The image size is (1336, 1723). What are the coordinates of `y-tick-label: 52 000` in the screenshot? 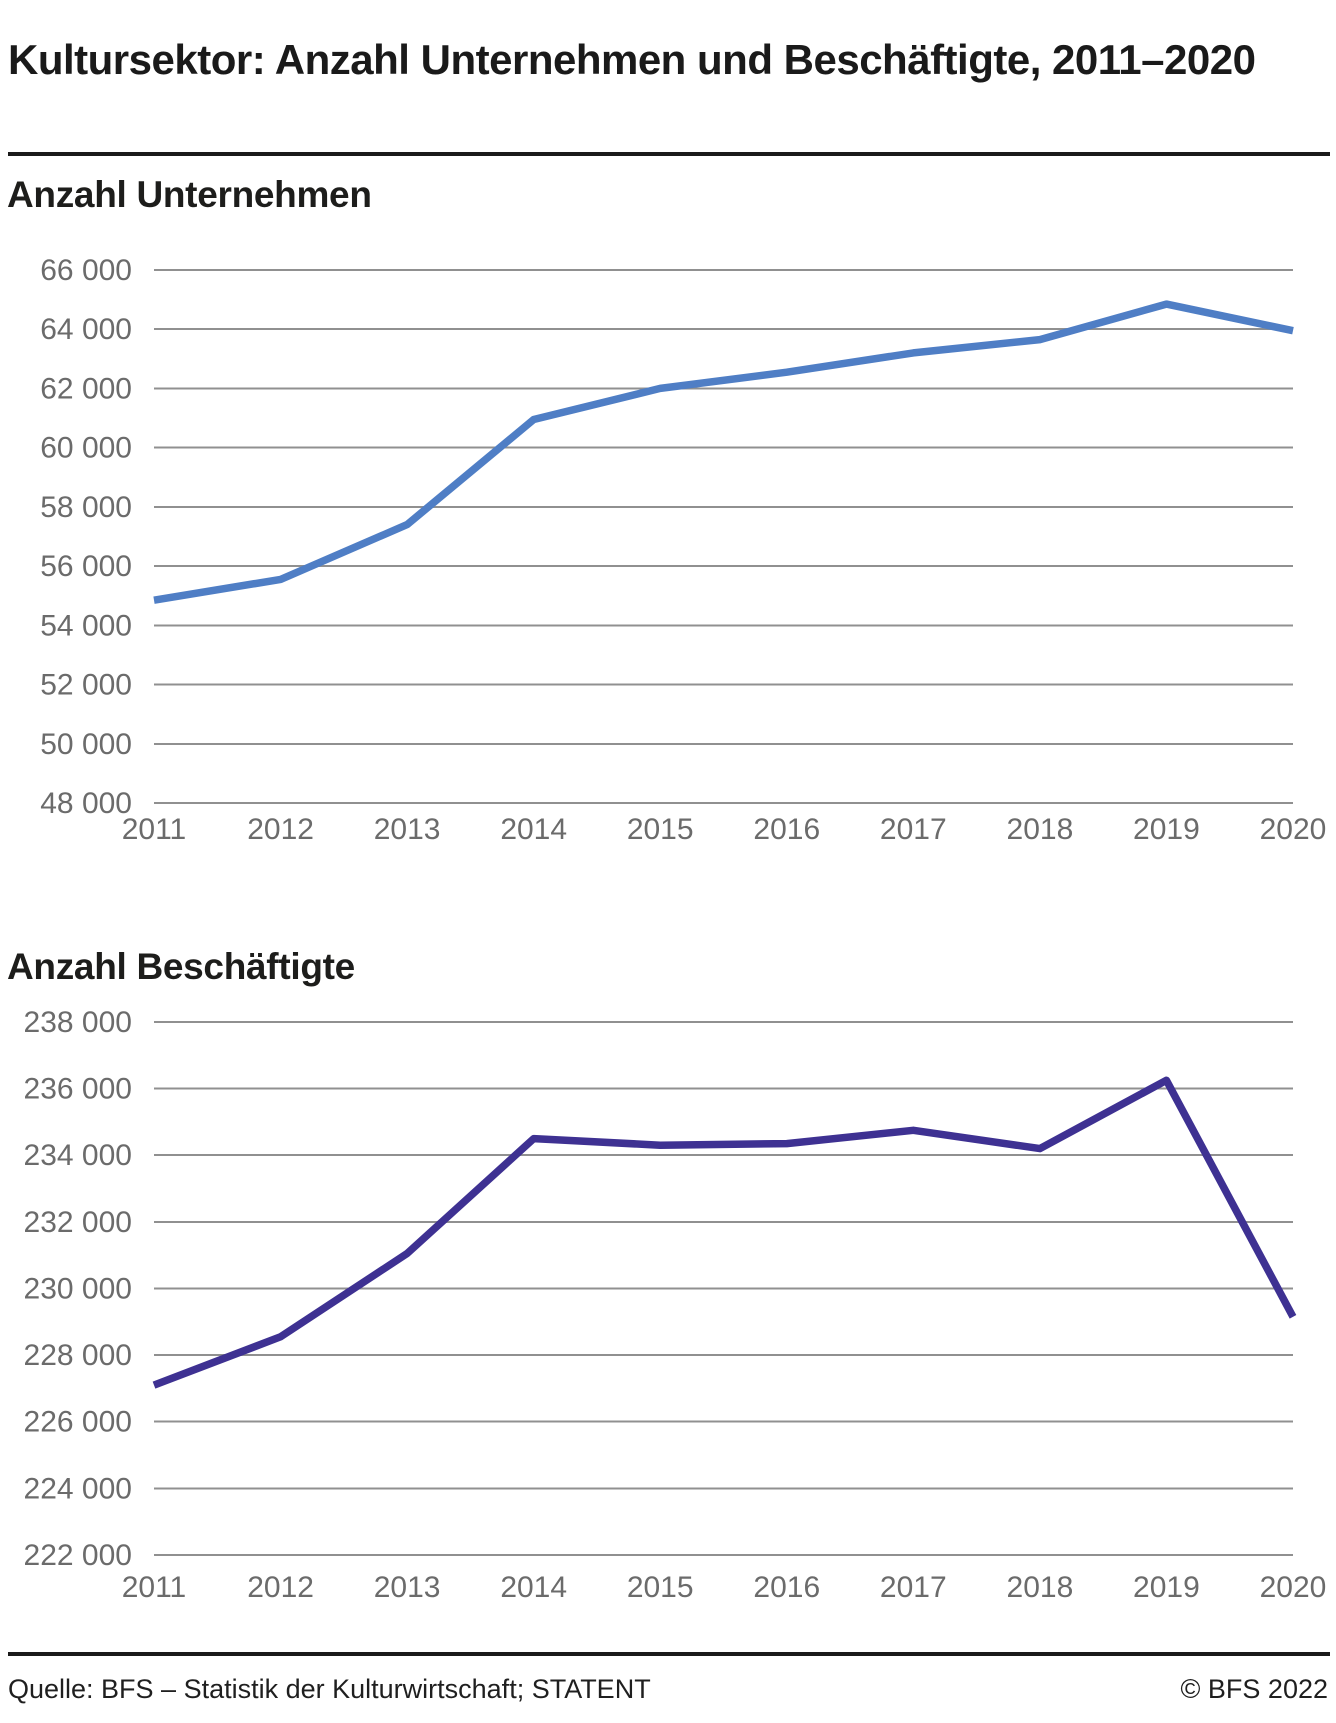 It's located at (86, 685).